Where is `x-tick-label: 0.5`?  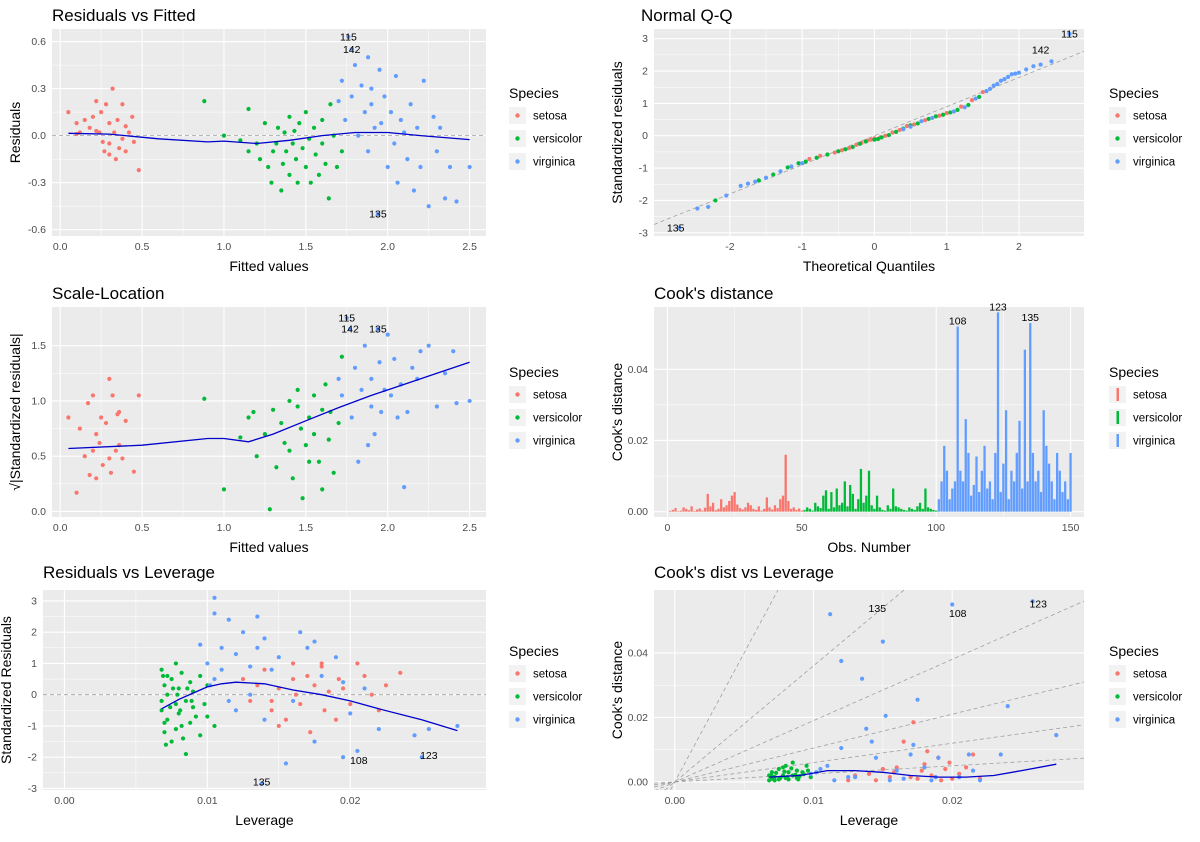
x-tick-label: 0.5 is located at coordinates (142, 247).